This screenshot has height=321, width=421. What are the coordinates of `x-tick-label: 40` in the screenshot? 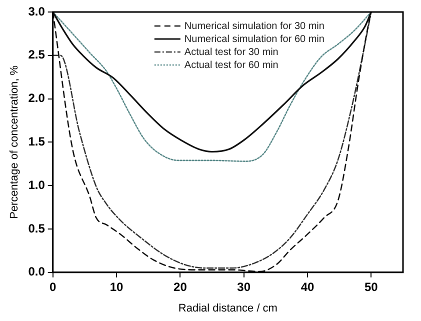 It's located at (307, 287).